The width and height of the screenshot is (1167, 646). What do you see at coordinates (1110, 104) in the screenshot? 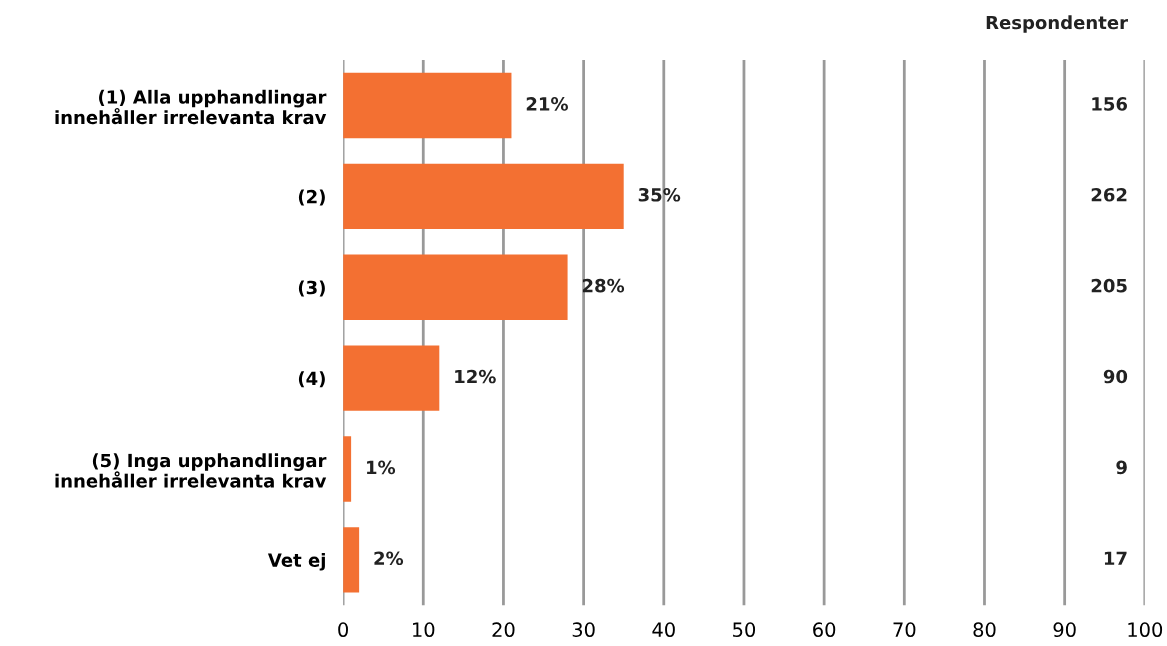
I see `annotation: 156` at bounding box center [1110, 104].